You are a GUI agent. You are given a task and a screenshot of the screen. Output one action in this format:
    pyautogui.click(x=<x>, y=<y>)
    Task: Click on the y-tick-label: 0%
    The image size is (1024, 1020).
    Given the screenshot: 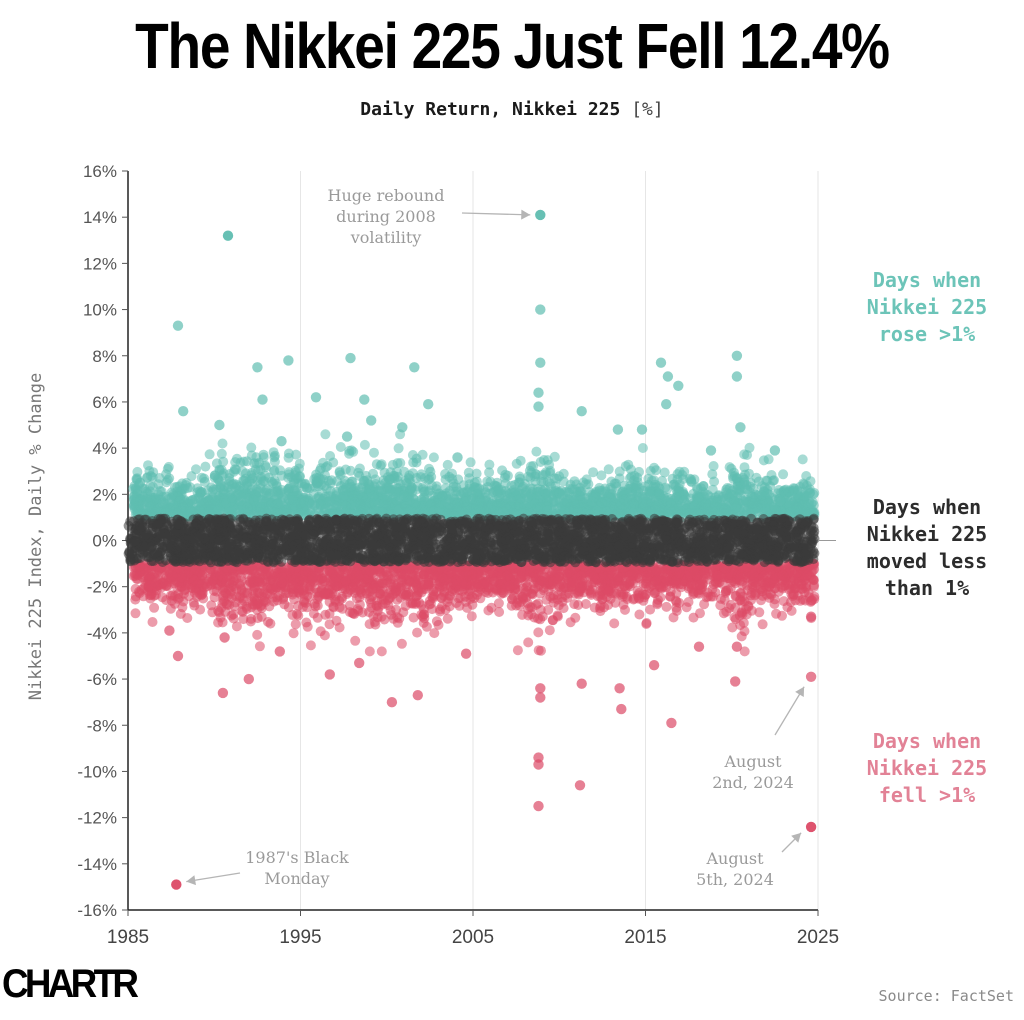 What is the action you would take?
    pyautogui.click(x=104, y=541)
    